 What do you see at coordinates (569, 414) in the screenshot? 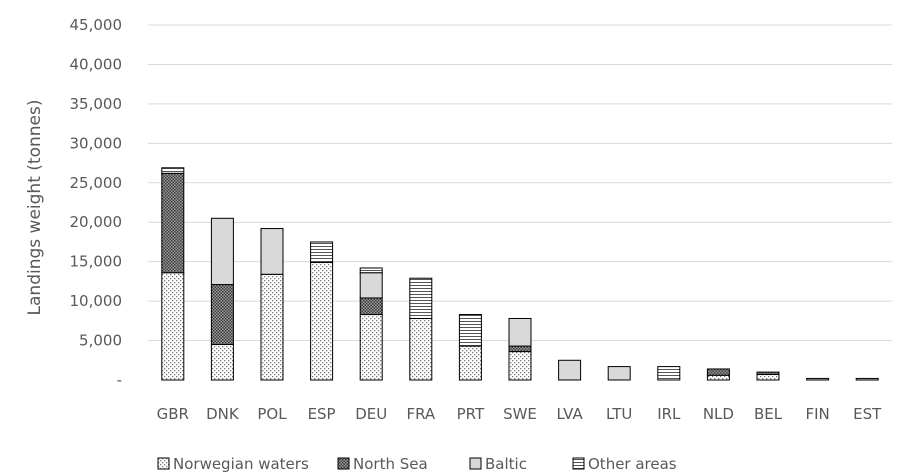
I see `x-tick-label: LVA` at bounding box center [569, 414].